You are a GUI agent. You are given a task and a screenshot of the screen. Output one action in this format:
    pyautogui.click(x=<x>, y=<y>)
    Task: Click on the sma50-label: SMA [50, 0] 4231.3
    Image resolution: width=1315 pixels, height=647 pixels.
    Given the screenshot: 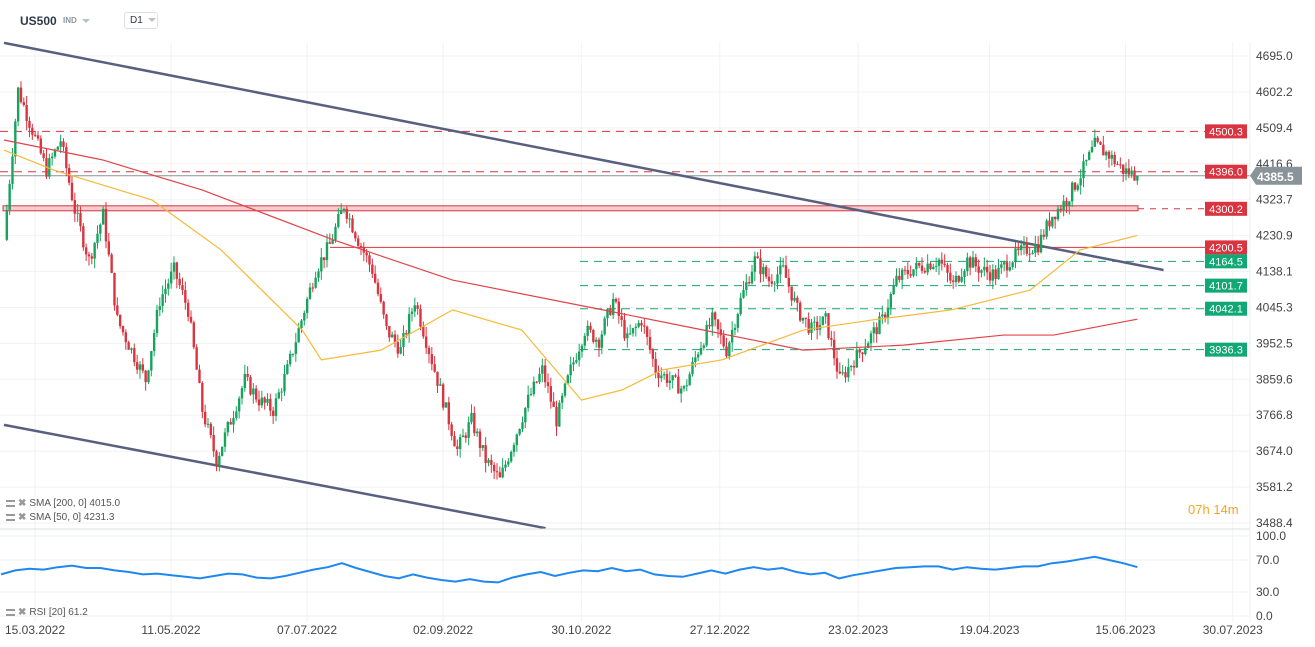 What is the action you would take?
    pyautogui.click(x=72, y=517)
    